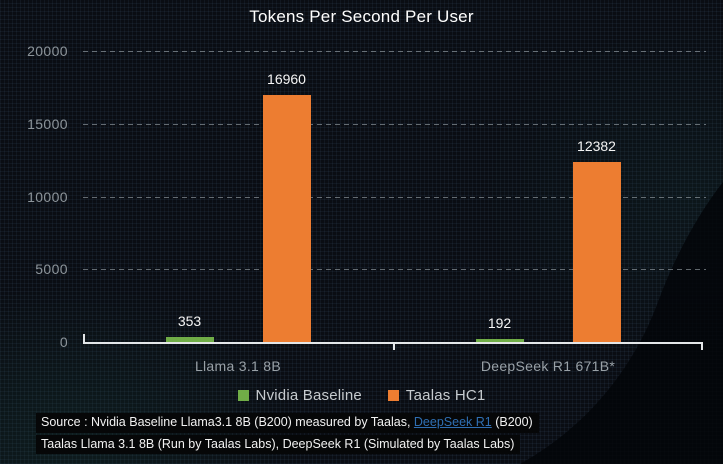  I want to click on deepseek-r1-link: DeepSeek R1, so click(452, 422).